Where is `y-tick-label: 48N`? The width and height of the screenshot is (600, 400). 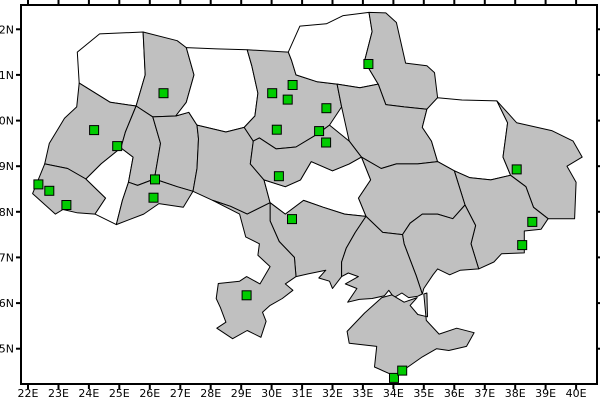
y-tick-label: 48N is located at coordinates (7, 212).